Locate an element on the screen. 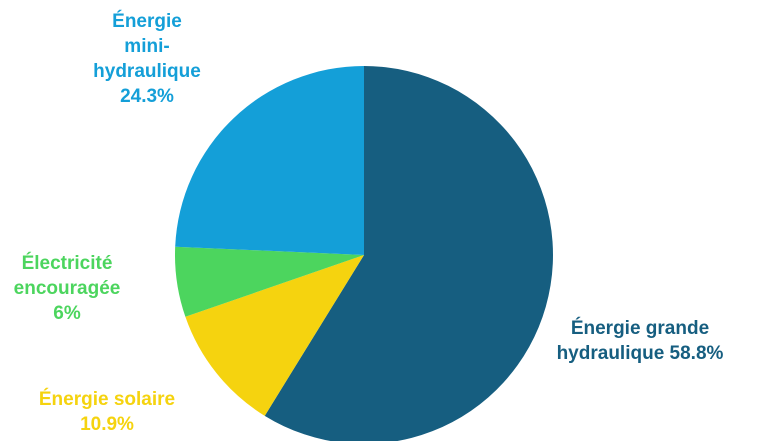  slice-label-1: Énergie grande hydraulique 58.8% is located at coordinates (640, 340).